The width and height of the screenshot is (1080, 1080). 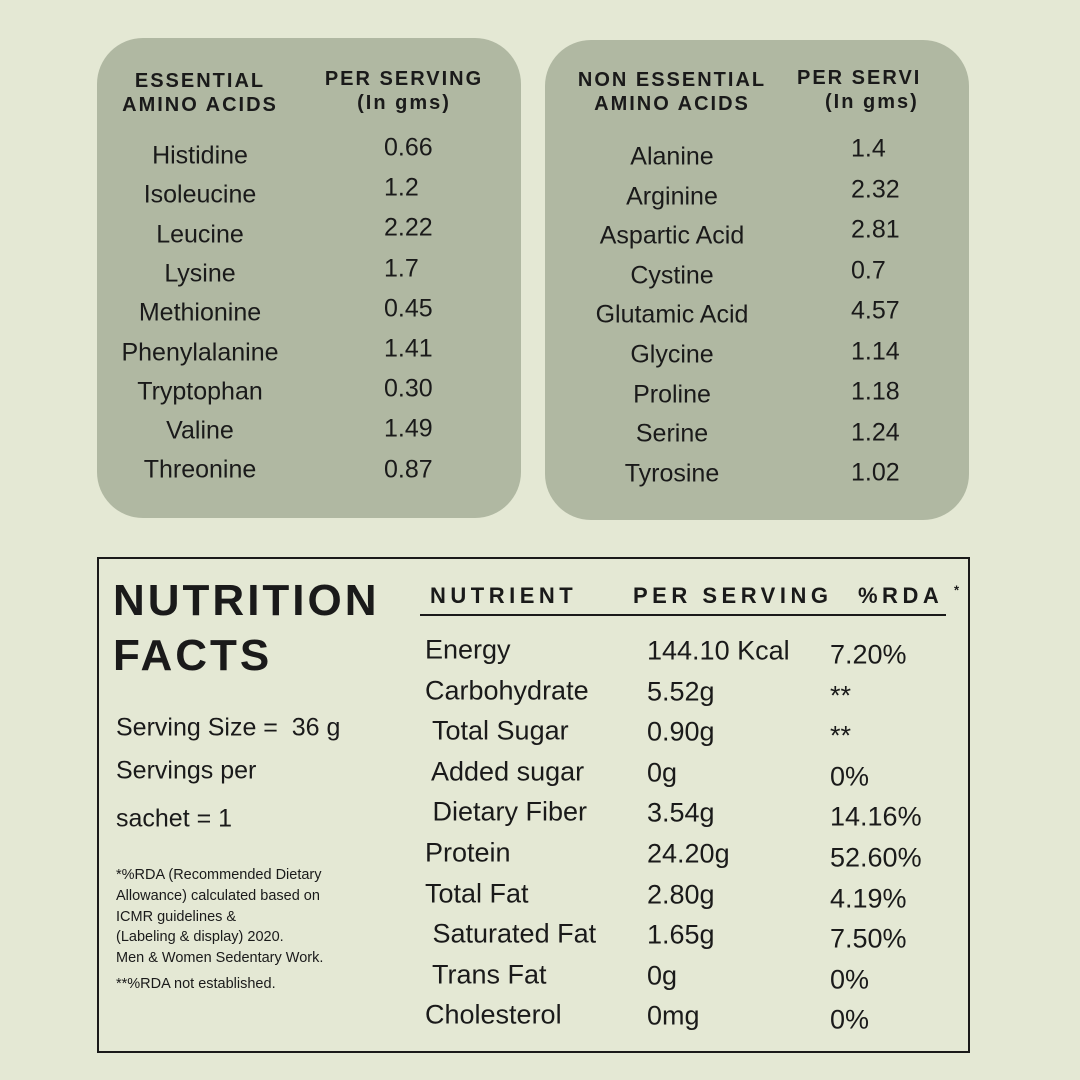 What do you see at coordinates (875, 189) in the screenshot?
I see `amino-value: 2.32` at bounding box center [875, 189].